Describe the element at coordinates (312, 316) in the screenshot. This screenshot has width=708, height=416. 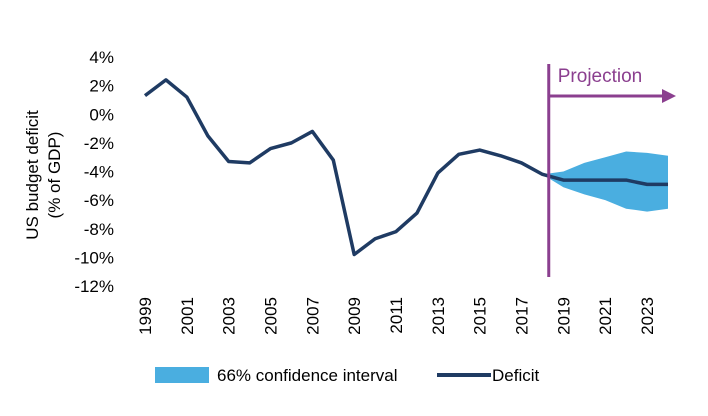
I see `x-tick-label: 2007` at that location.